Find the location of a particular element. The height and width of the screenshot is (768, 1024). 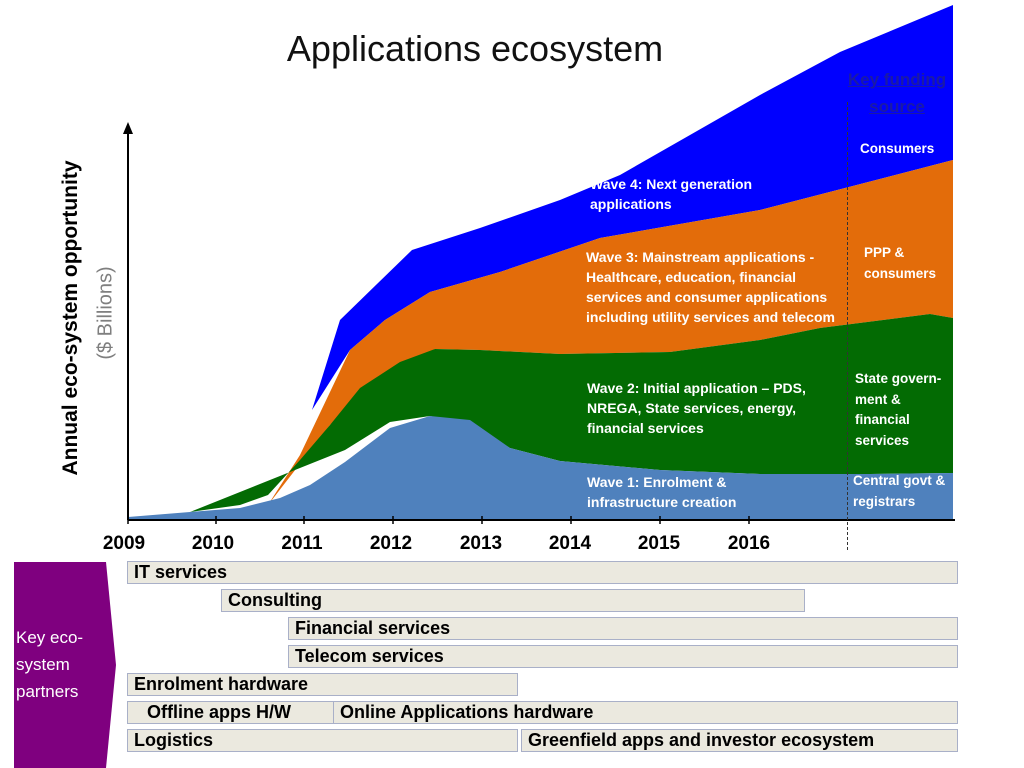

partner-bar-financial-services: Financial services is located at coordinates (623, 628).